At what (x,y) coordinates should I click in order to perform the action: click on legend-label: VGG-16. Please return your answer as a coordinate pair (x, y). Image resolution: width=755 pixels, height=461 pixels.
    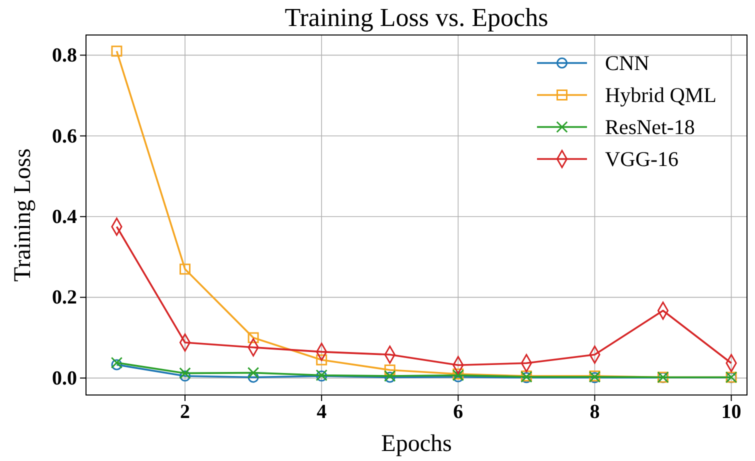
    Looking at the image, I should click on (641, 159).